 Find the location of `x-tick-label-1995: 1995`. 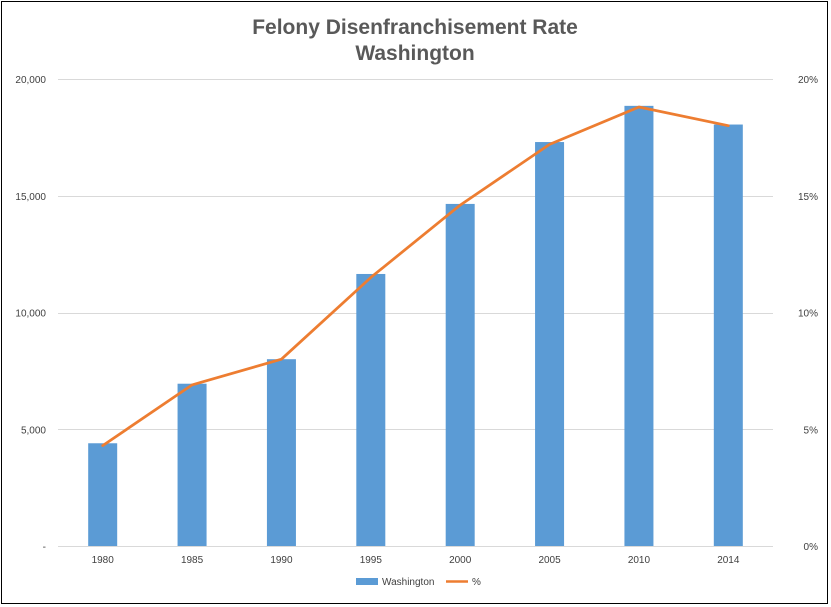

x-tick-label-1995: 1995 is located at coordinates (371, 560).